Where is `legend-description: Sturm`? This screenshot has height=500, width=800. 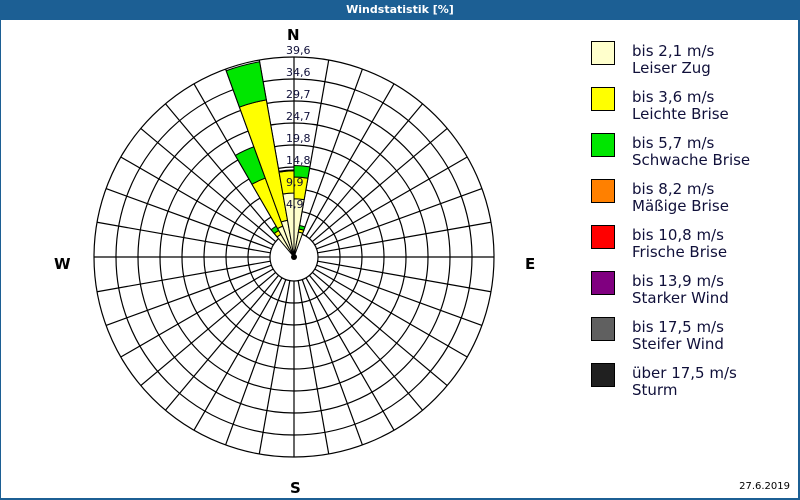 legend-description: Sturm is located at coordinates (655, 390).